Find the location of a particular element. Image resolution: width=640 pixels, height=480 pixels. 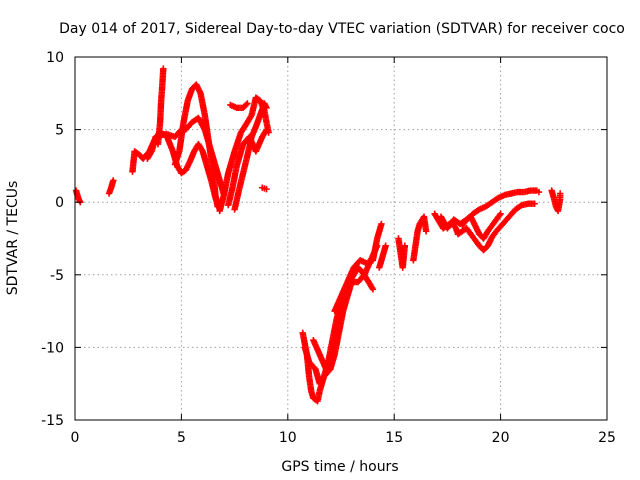

y-tick-label: 0 is located at coordinates (59, 203).